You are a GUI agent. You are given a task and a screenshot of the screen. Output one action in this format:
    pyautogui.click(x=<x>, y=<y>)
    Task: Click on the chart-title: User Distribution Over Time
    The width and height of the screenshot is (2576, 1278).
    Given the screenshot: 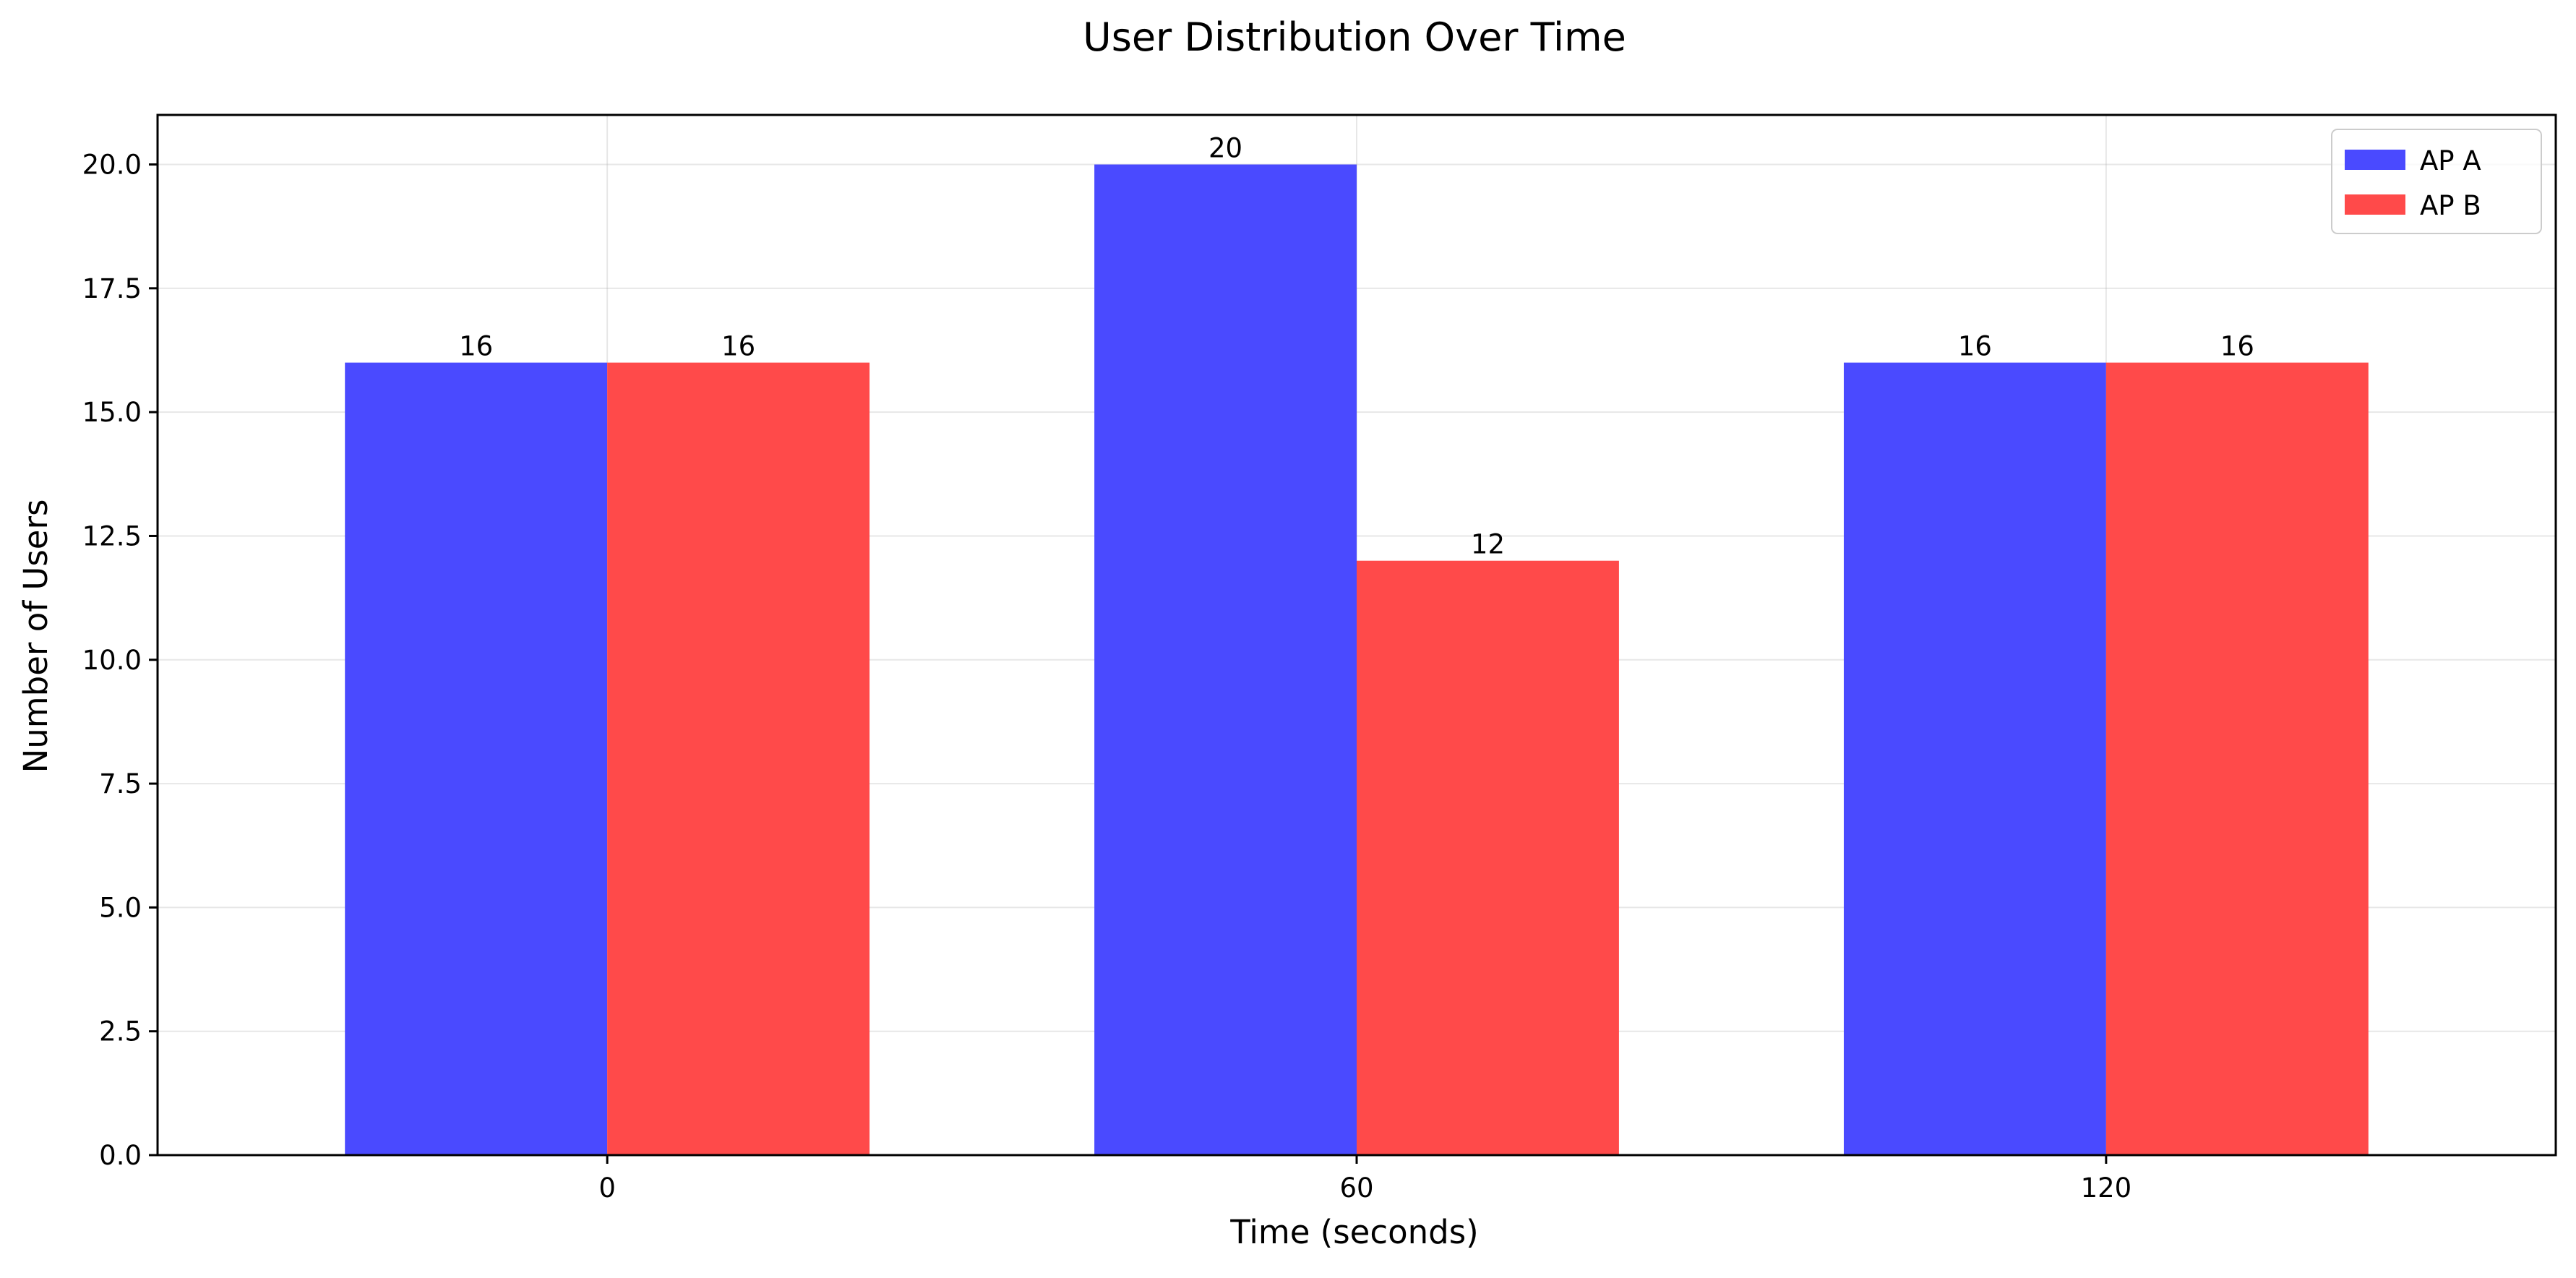 What is the action you would take?
    pyautogui.click(x=1354, y=37)
    